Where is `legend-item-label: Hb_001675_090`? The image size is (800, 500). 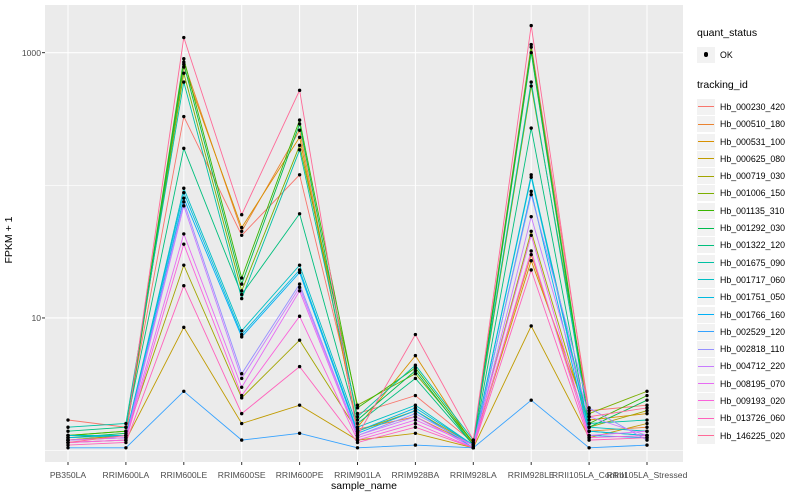 legend-item-label: Hb_001675_090 is located at coordinates (753, 262).